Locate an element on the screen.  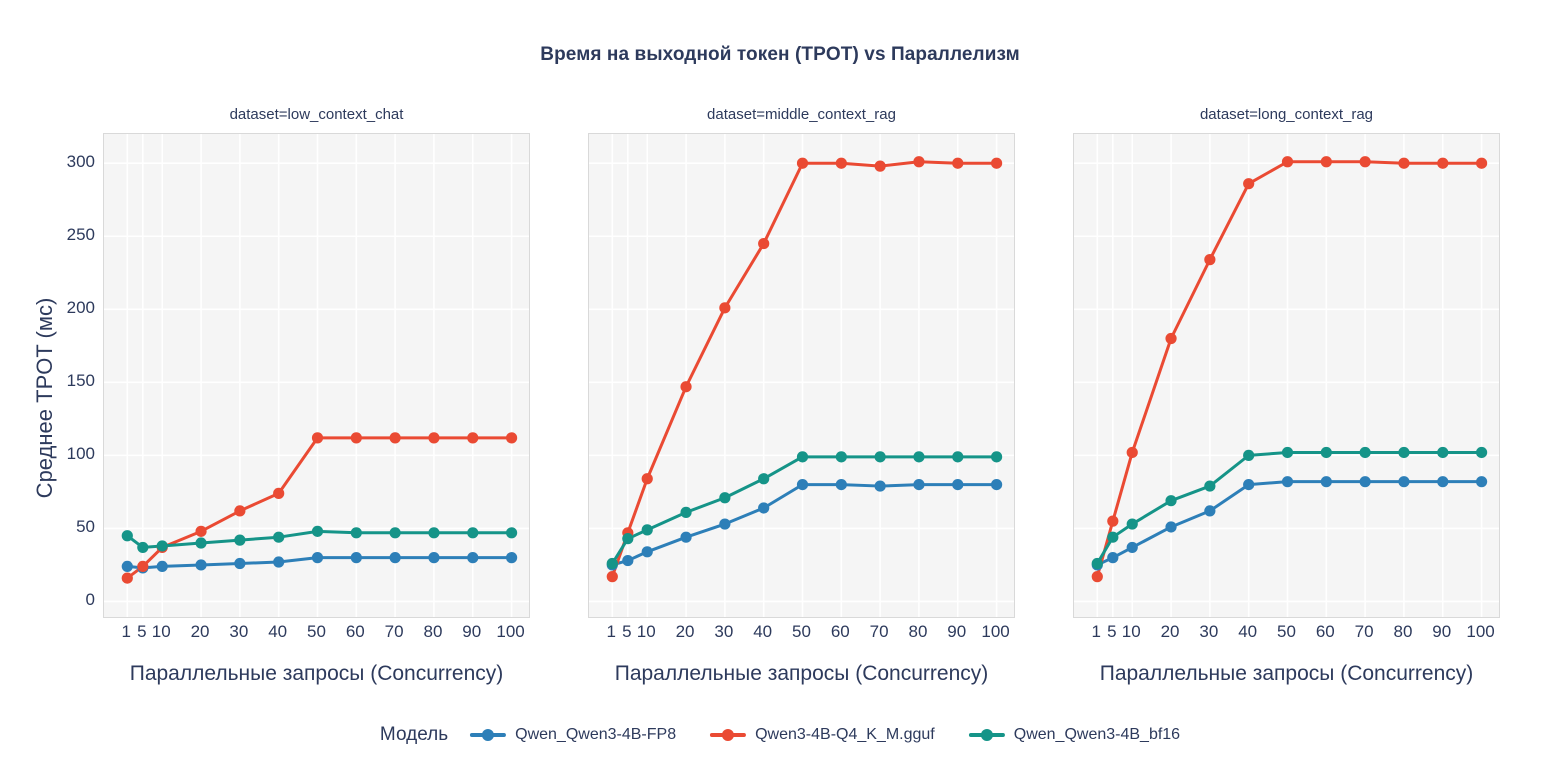
x-tick-label: 40 is located at coordinates (1248, 631).